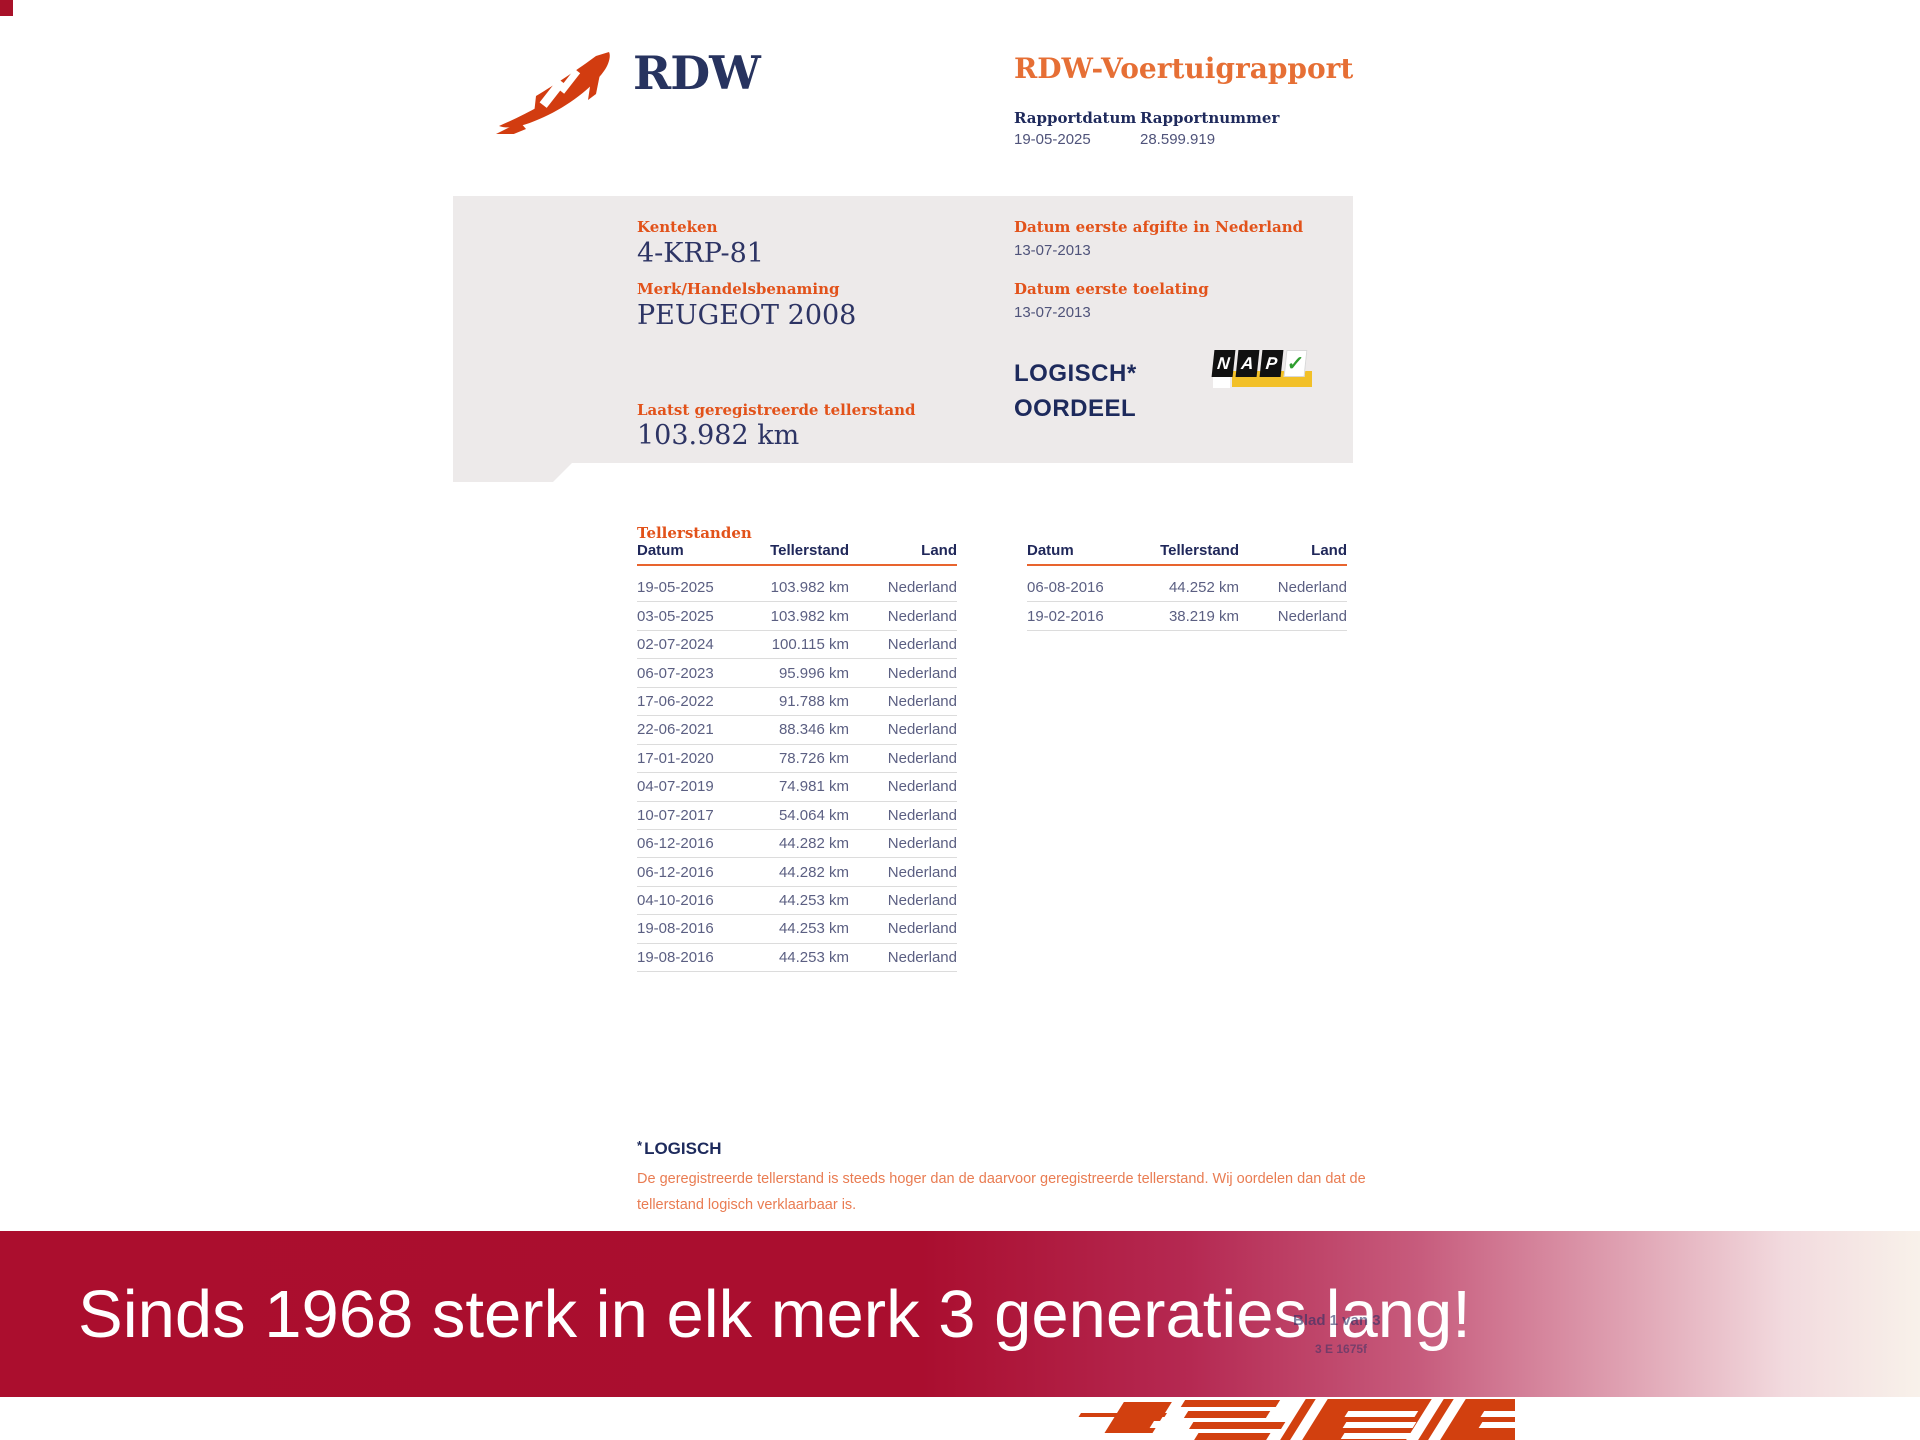  Describe the element at coordinates (813, 673) in the screenshot. I see `table-cell-tellerstand: 95.996 km` at that location.